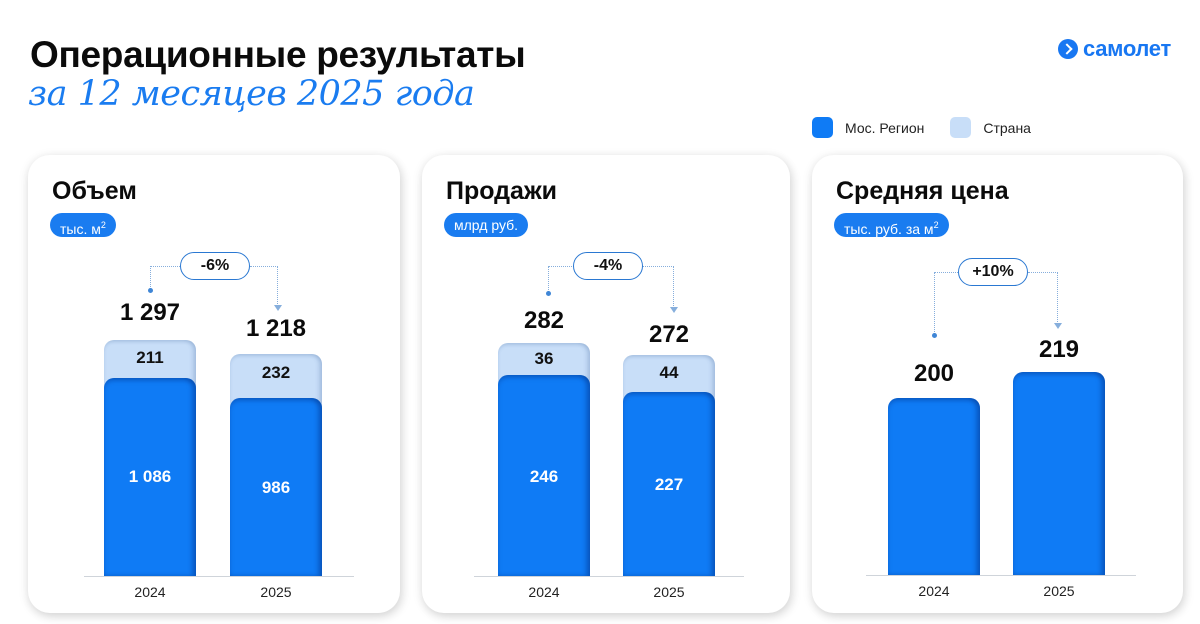 Image resolution: width=1200 pixels, height=624 pixels. I want to click on total-2024: 282, so click(544, 320).